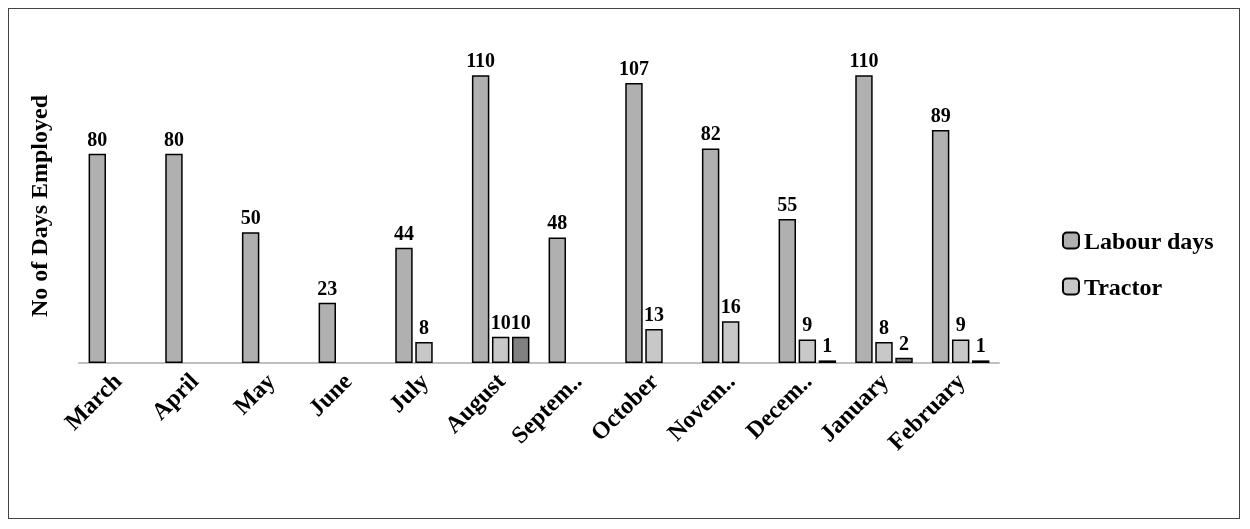  I want to click on data-label: 48, so click(557, 222).